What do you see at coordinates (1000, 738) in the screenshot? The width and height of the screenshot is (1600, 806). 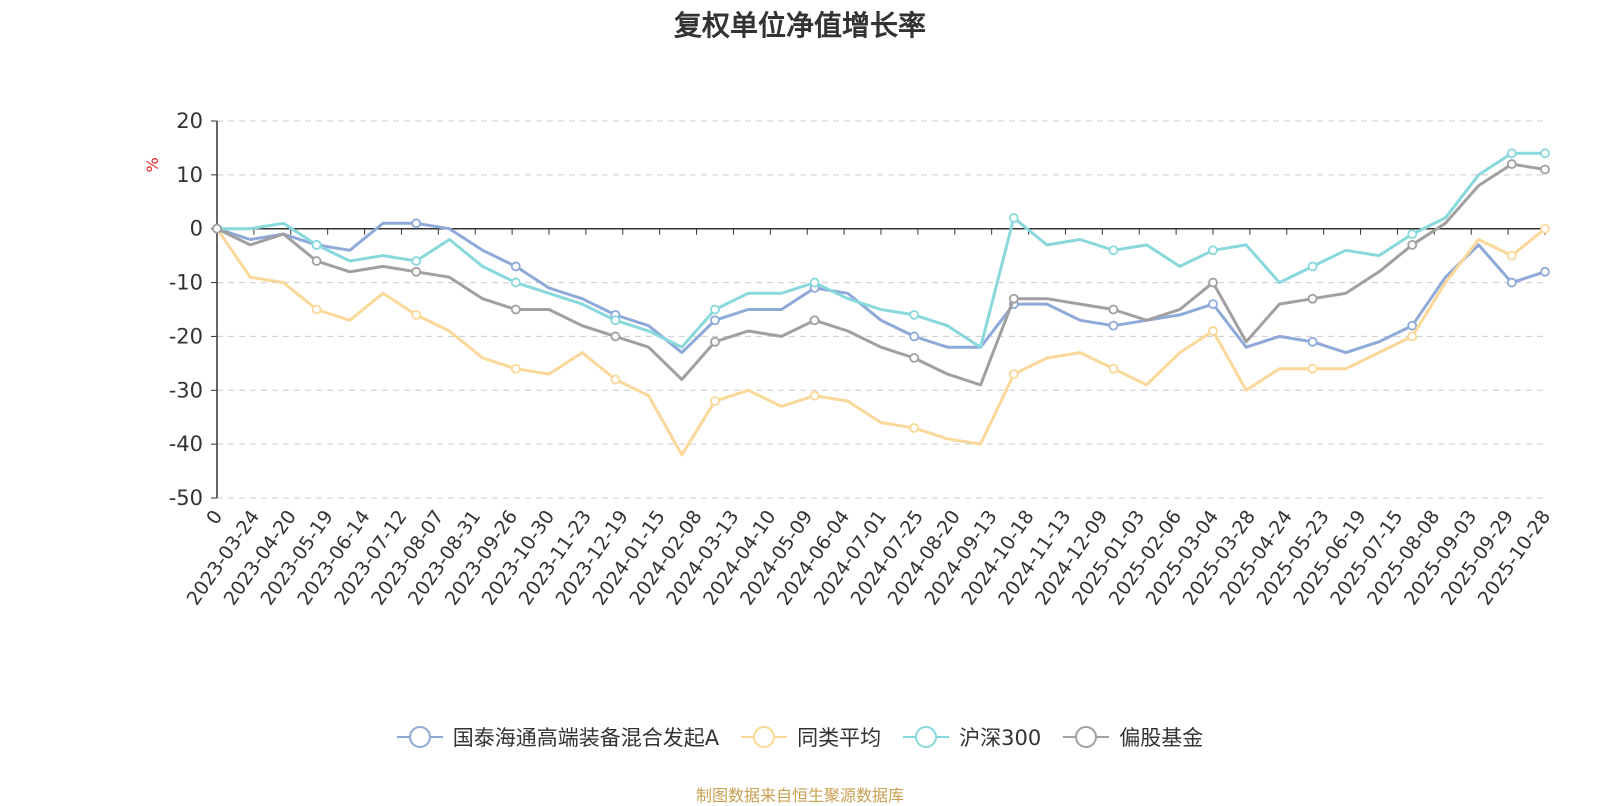 I see `legend-label: 沪深300` at bounding box center [1000, 738].